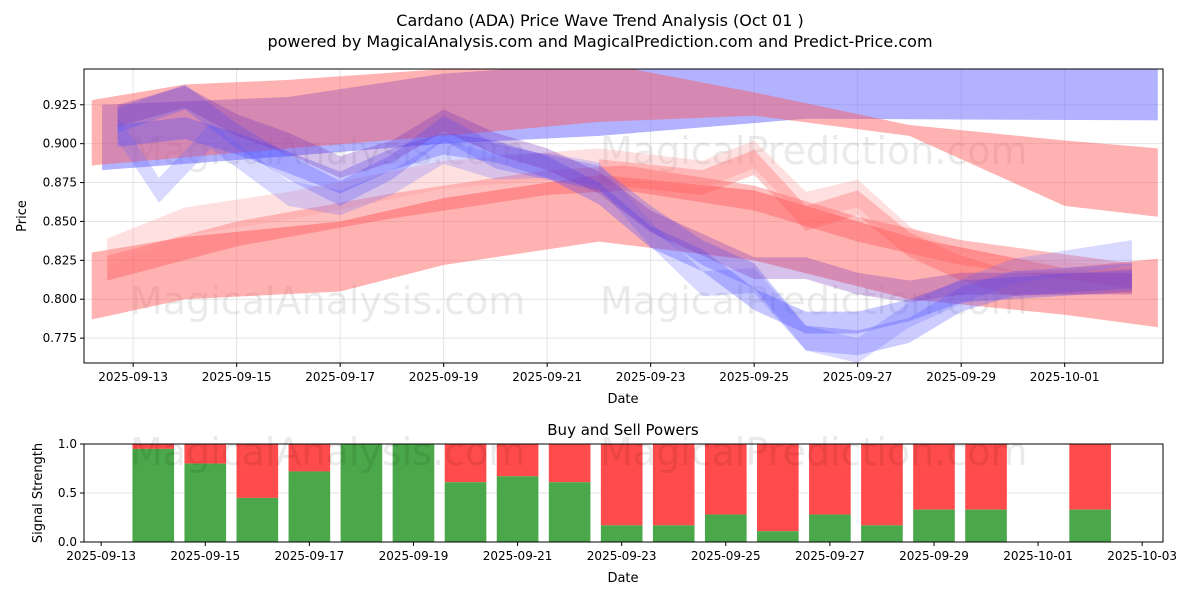  I want to click on y-tick-label: 0.825, so click(60, 260).